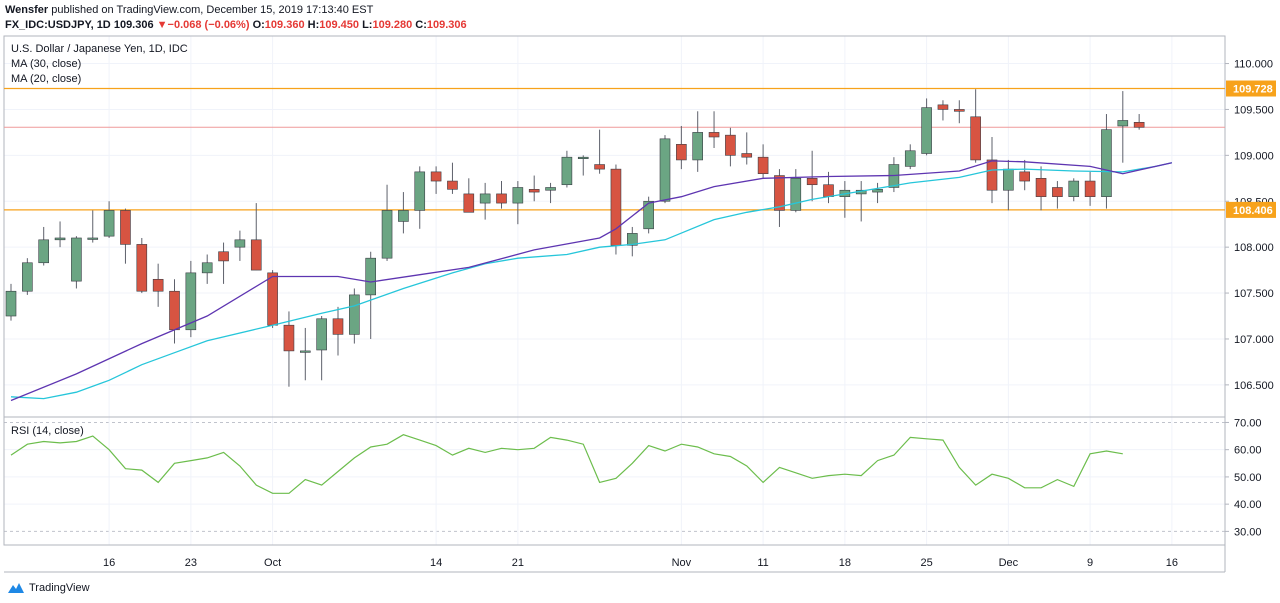 Image resolution: width=1280 pixels, height=603 pixels. I want to click on open-label: O:, so click(258, 25).